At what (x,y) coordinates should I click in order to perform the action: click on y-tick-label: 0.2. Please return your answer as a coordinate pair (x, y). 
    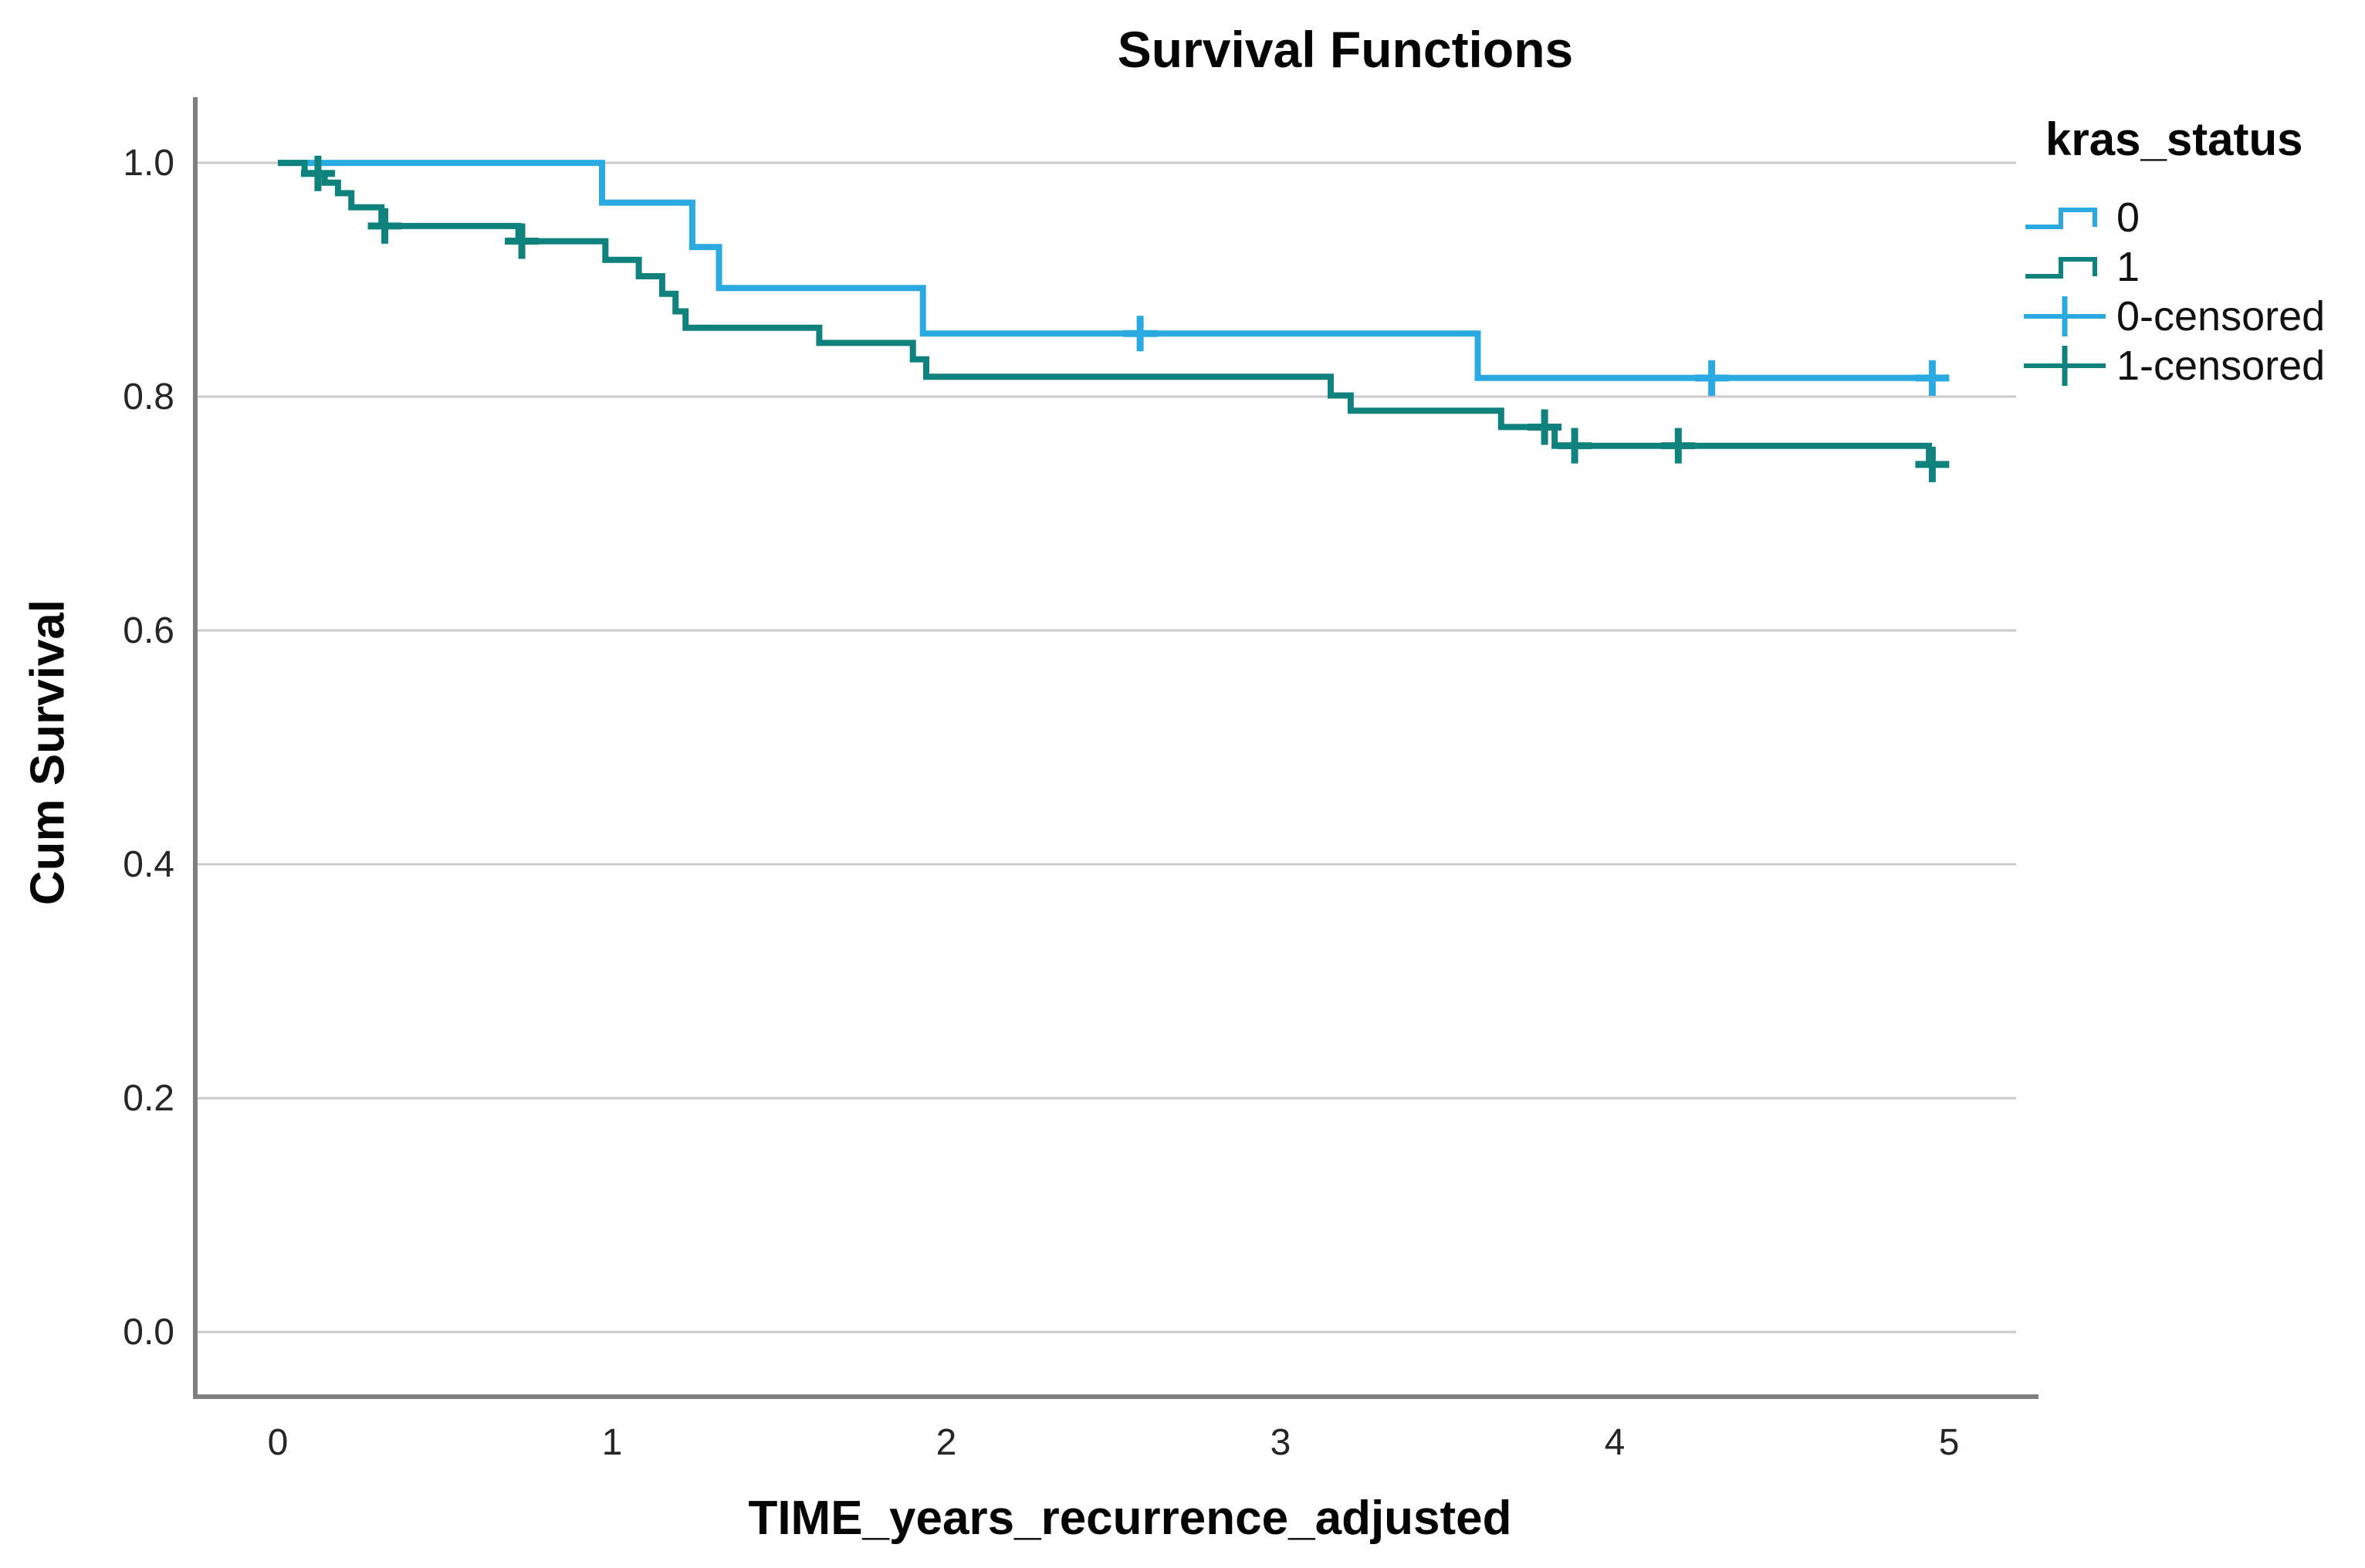
    Looking at the image, I should click on (148, 1098).